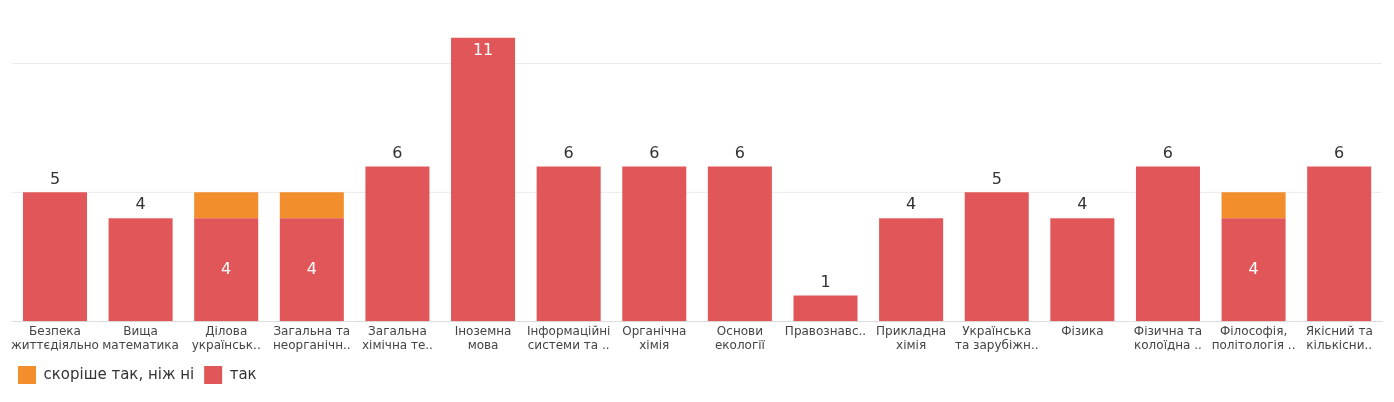  Describe the element at coordinates (397, 337) in the screenshot. I see `x-tick-label: Загальна хімічна те..` at that location.